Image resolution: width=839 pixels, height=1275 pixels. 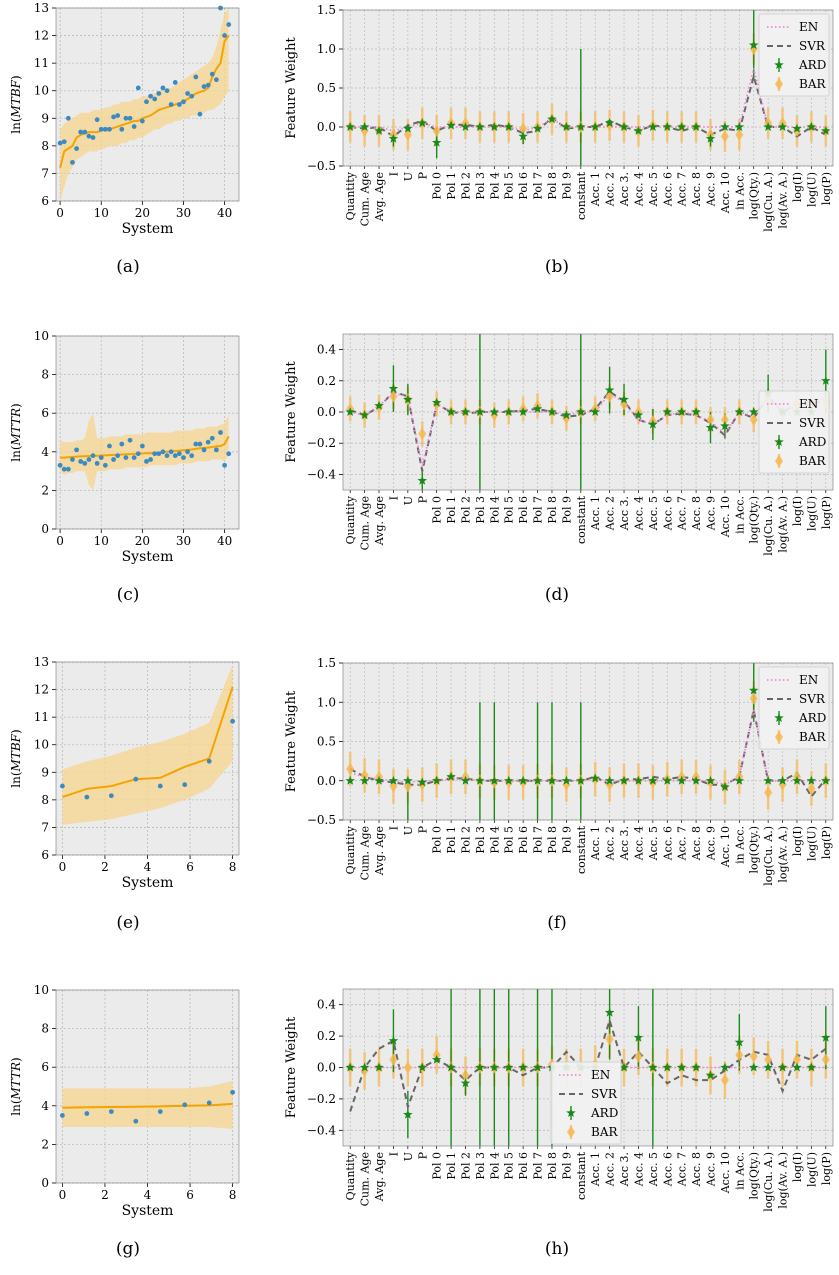 What do you see at coordinates (466, 840) in the screenshot?
I see `panel-f-feature-label: Pol 2` at bounding box center [466, 840].